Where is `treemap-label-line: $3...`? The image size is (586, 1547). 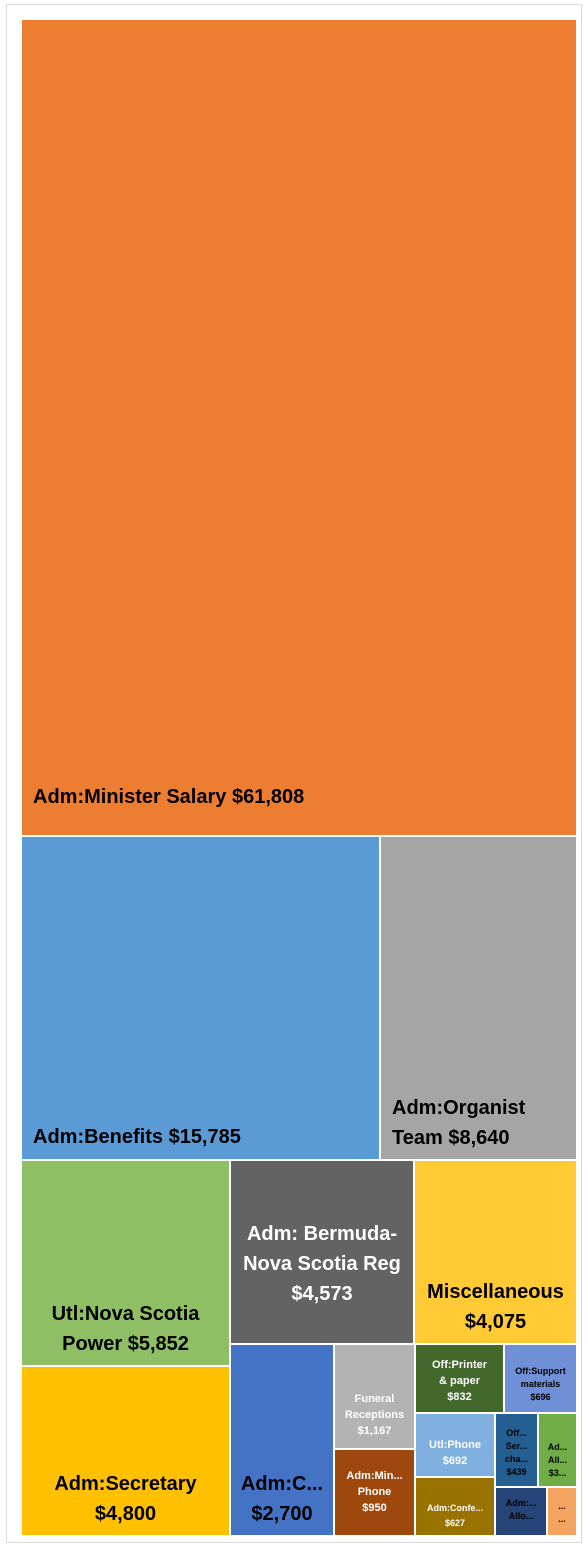
treemap-label-line: $3... is located at coordinates (558, 1473).